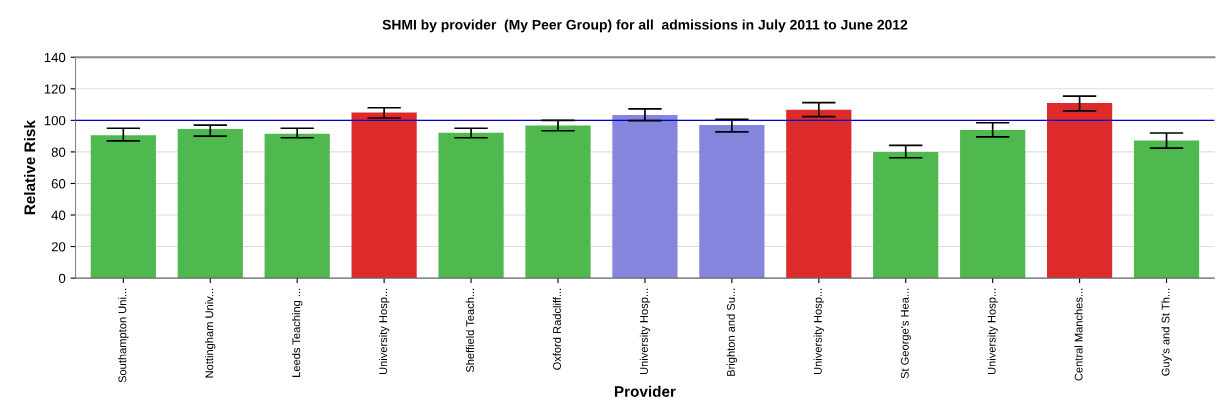 This screenshot has height=409, width=1218. What do you see at coordinates (58, 215) in the screenshot?
I see `y-tick-label: 40` at bounding box center [58, 215].